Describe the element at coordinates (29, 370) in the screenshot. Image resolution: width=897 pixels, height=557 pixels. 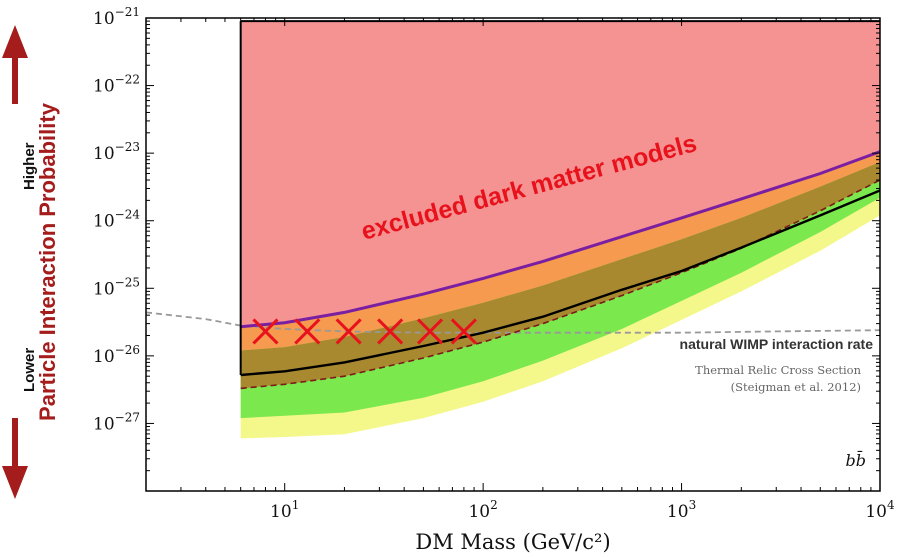
I see `lower-label: Lower` at that location.